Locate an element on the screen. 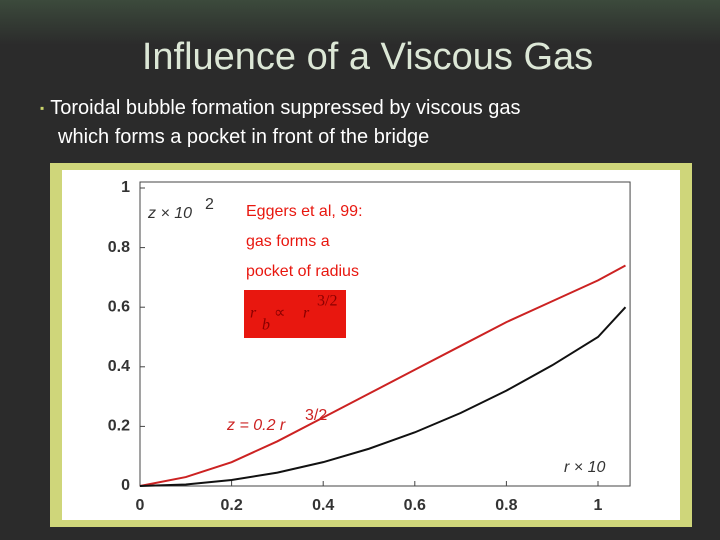 This screenshot has height=540, width=720. y-axis-label-exponent: 2 is located at coordinates (209, 204).